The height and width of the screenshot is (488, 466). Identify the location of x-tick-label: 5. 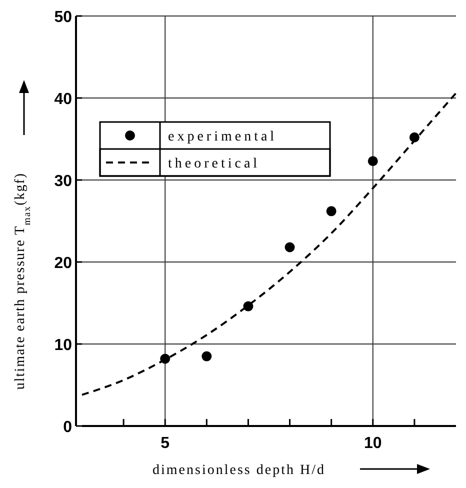
(165, 443).